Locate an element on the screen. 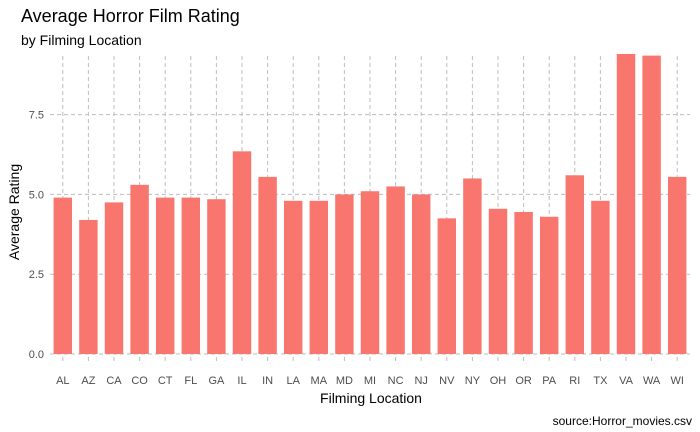 The width and height of the screenshot is (700, 432). y-tick-label: 7.5 is located at coordinates (36, 116).